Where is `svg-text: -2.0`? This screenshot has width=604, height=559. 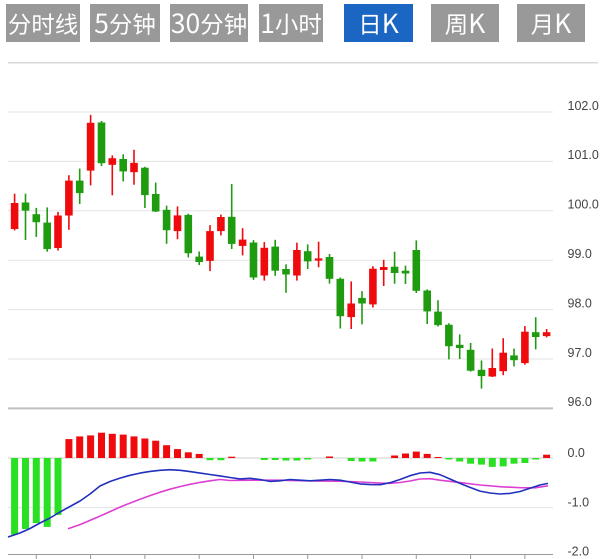 svg-text: -2.0 is located at coordinates (579, 551).